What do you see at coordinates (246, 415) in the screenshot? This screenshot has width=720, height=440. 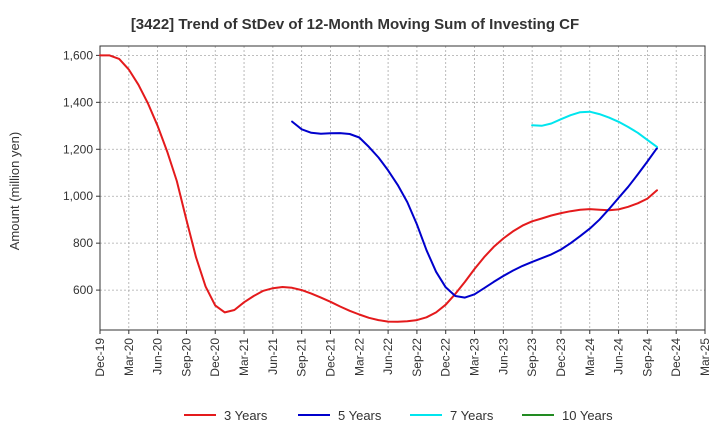 I see `legend-label: 3 Years` at bounding box center [246, 415].